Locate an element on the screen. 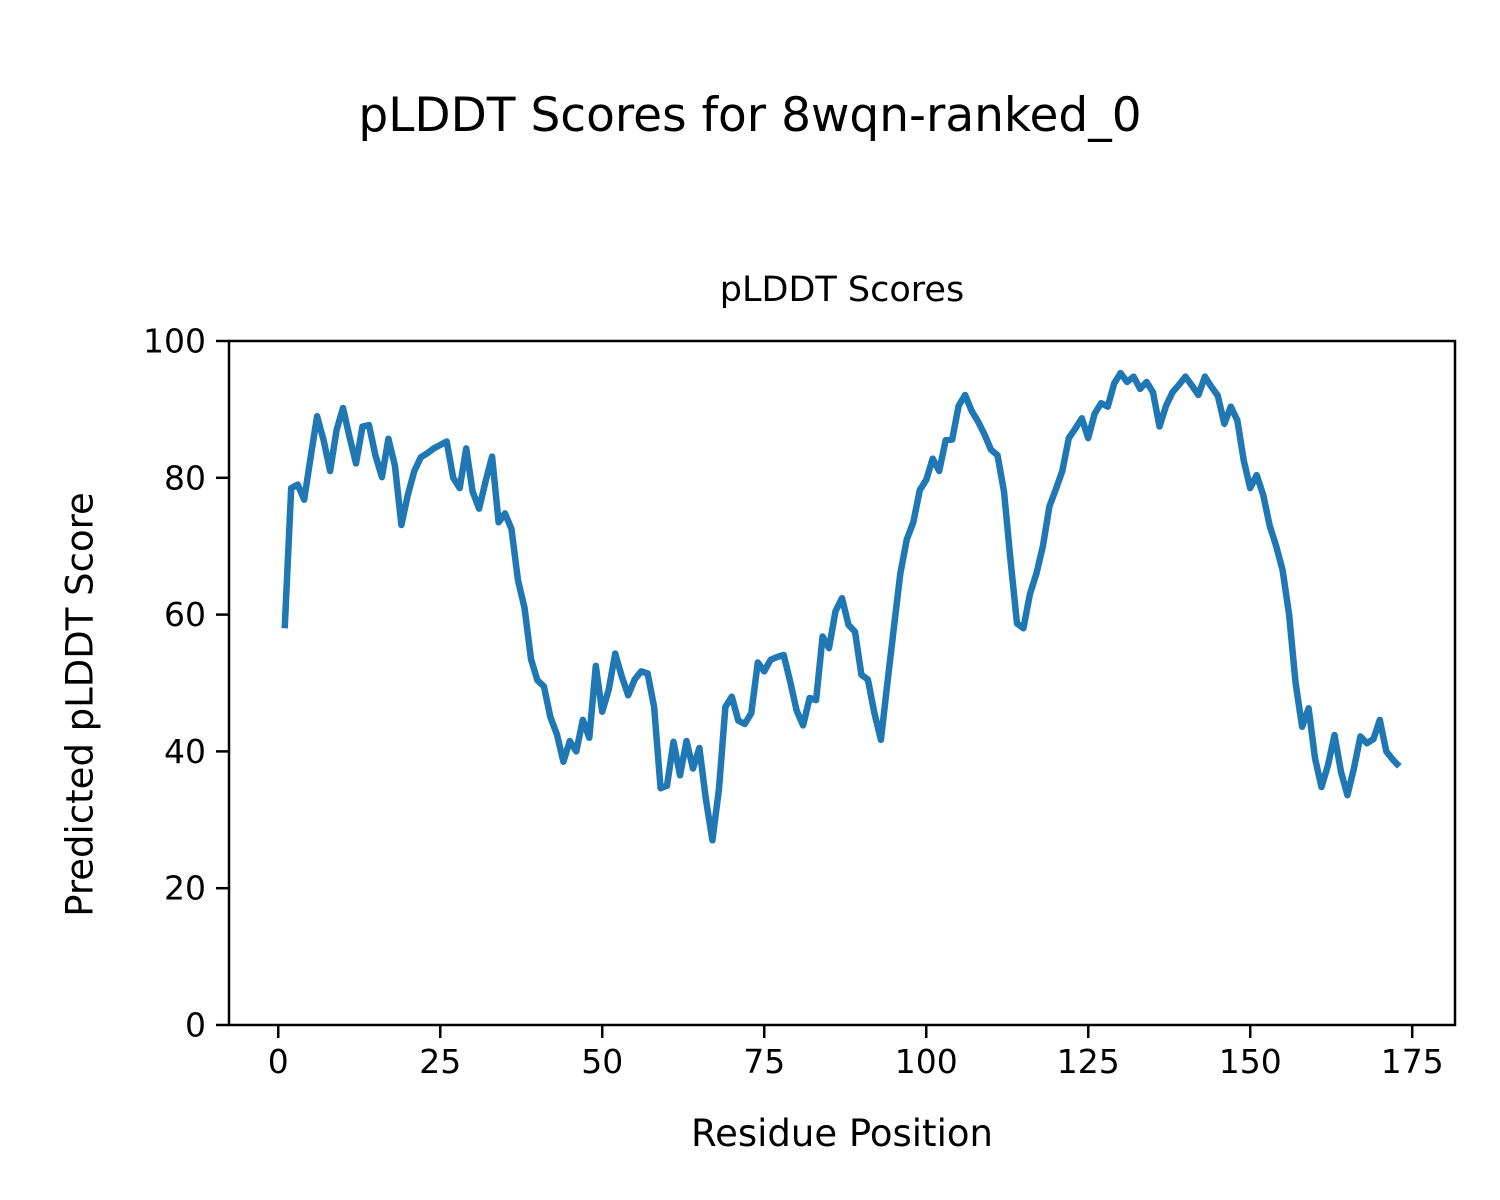  x-tick-label: 50 is located at coordinates (602, 1061).